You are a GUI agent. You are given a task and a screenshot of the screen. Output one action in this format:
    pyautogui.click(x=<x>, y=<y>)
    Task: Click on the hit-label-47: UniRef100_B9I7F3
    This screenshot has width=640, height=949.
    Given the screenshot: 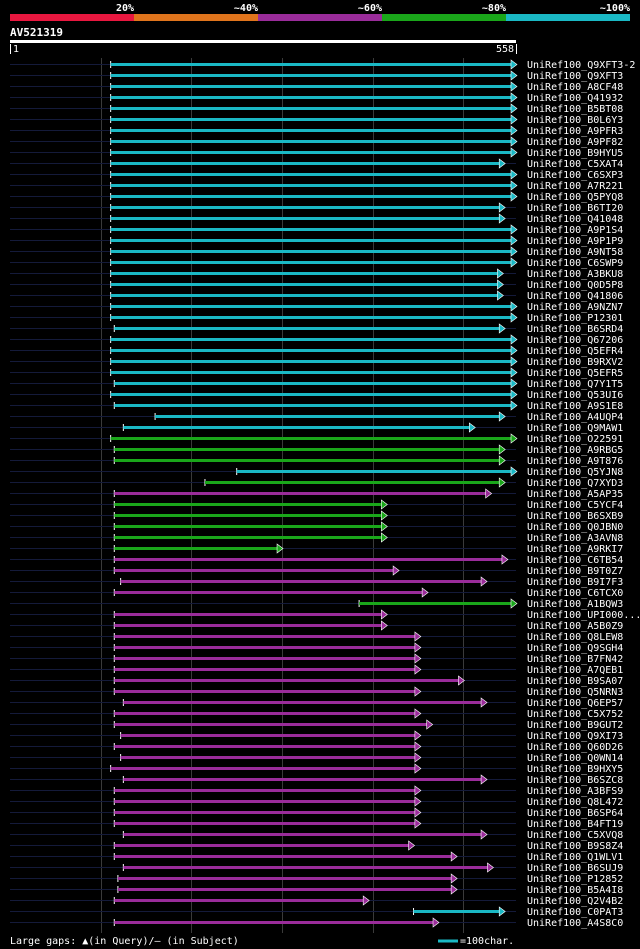 What is the action you would take?
    pyautogui.click(x=575, y=582)
    